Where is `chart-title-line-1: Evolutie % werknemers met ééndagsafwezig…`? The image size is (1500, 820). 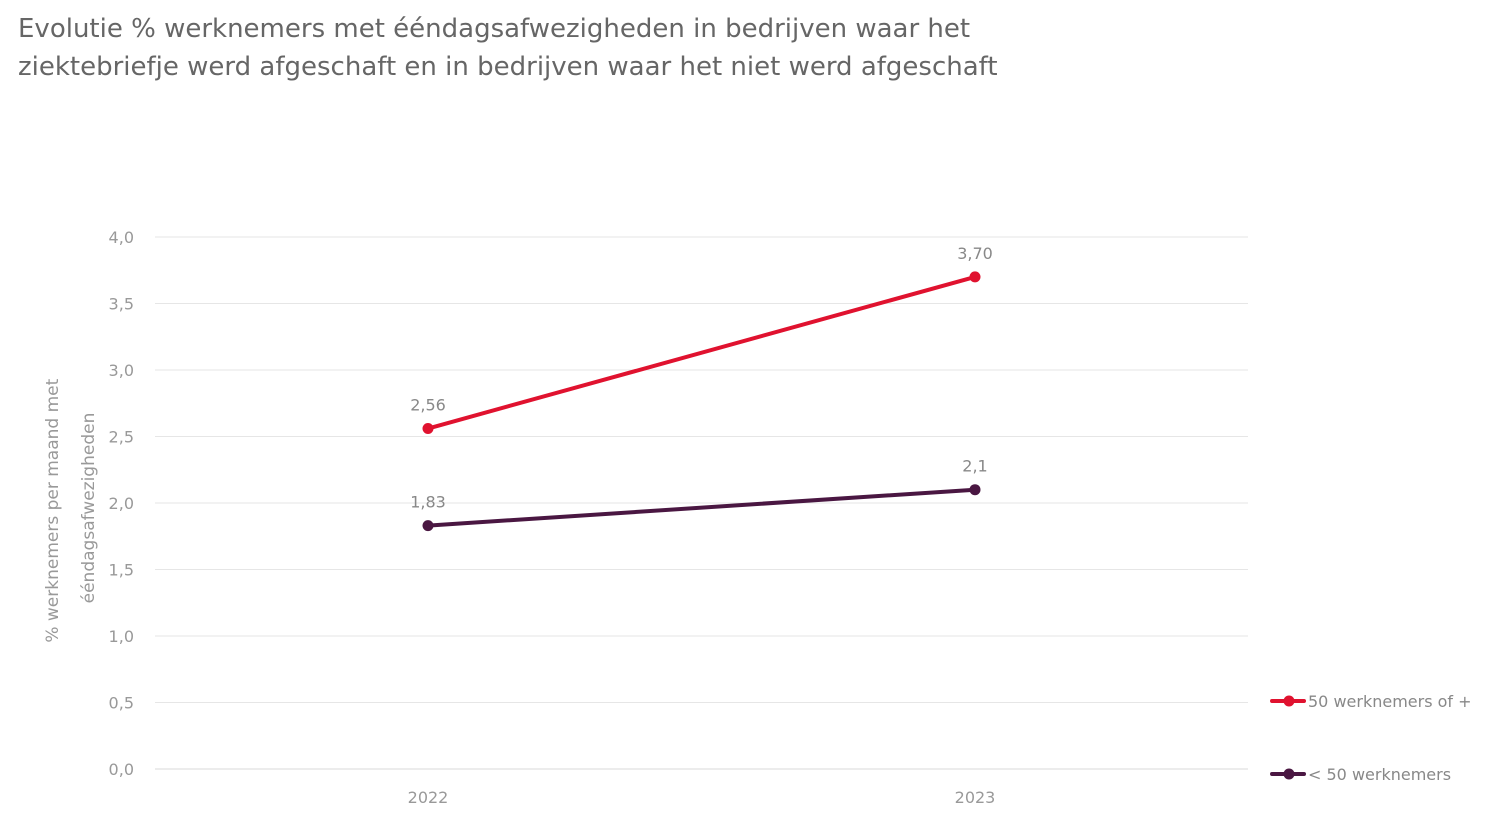 chart-title-line-1: Evolutie % werknemers met ééndagsafwezig… is located at coordinates (494, 29).